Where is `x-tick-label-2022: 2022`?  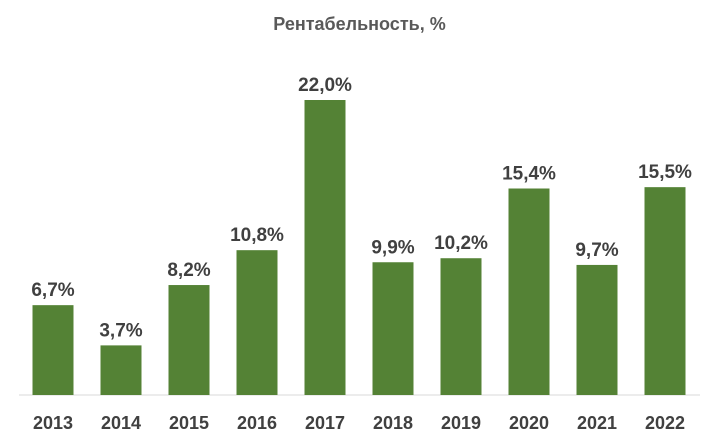
x-tick-label-2022: 2022 is located at coordinates (665, 423).